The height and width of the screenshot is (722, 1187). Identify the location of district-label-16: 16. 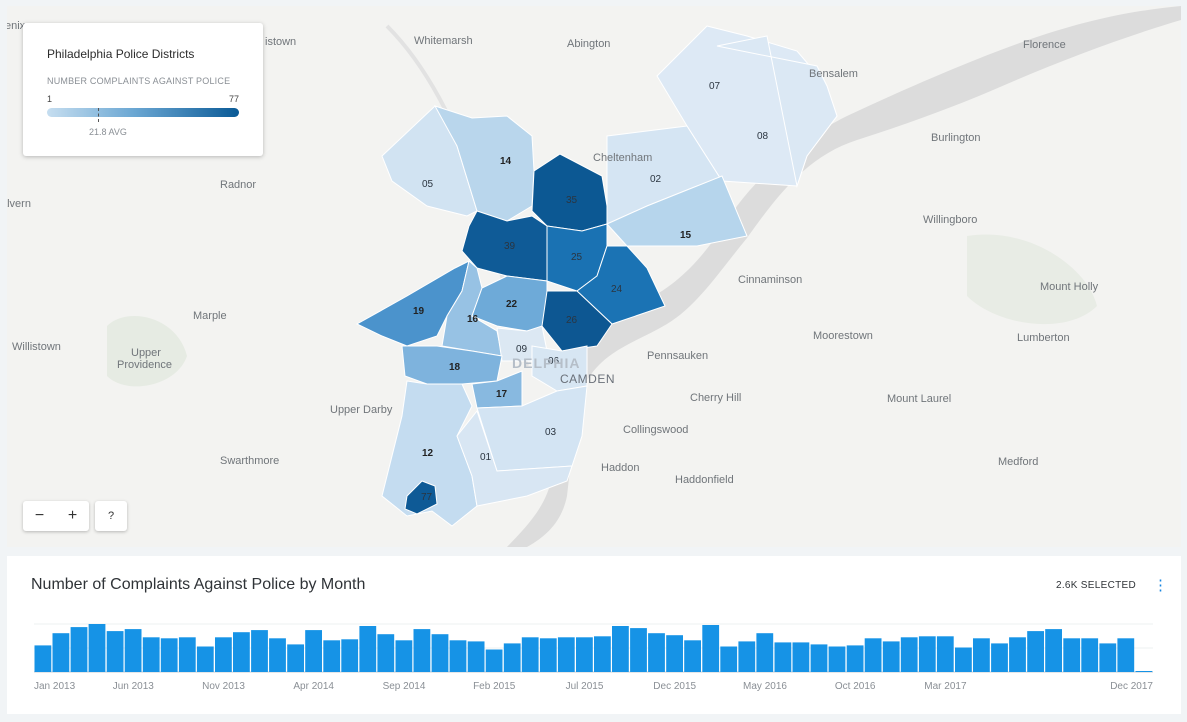
(473, 319).